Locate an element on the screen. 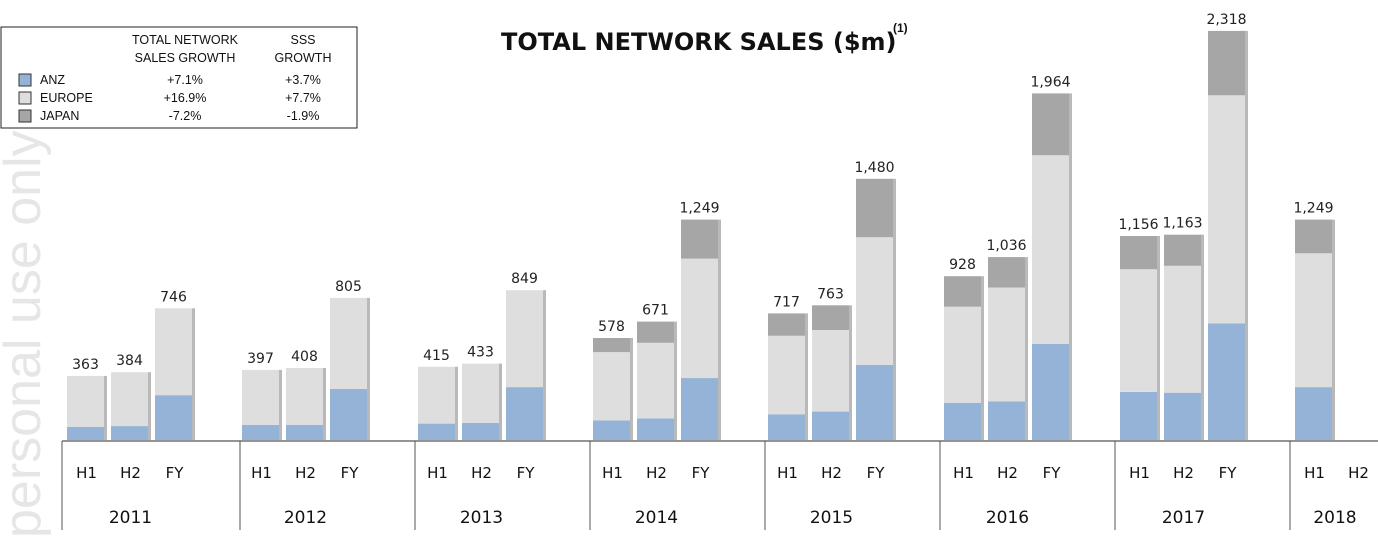  bar-2015-h1: 717 is located at coordinates (788, 367).